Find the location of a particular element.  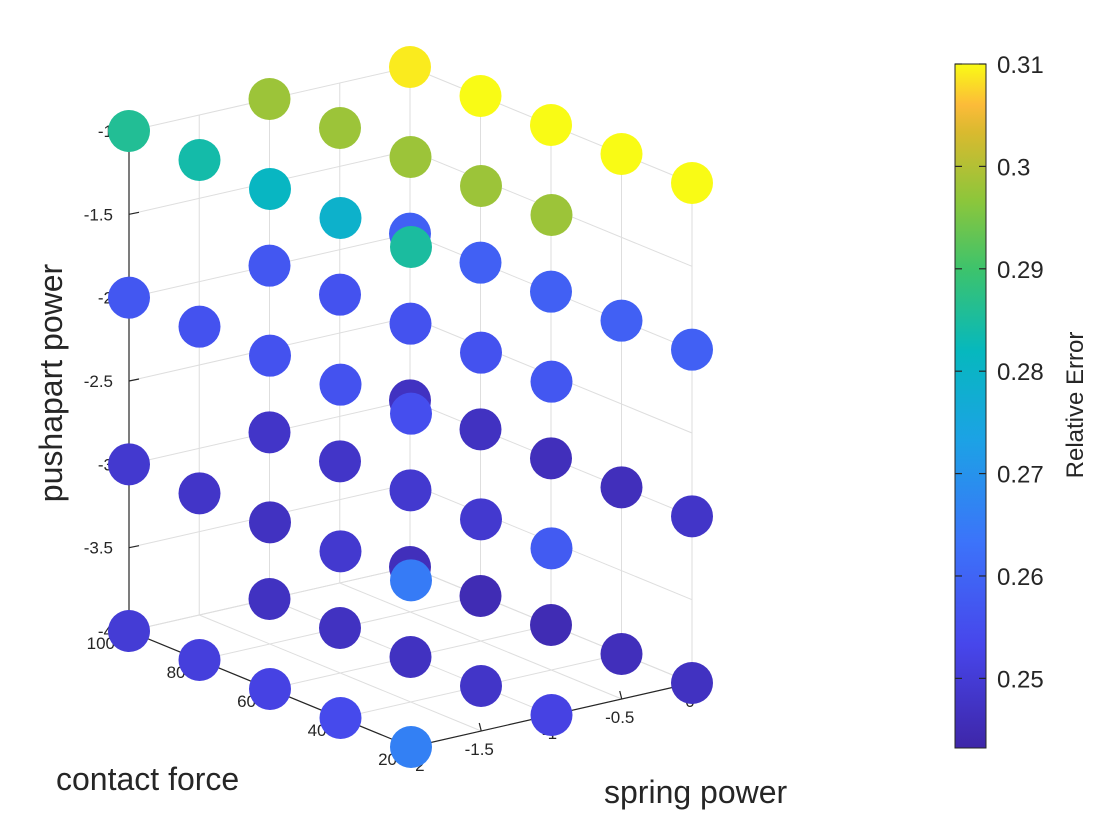

x-tick-label: -1.5 is located at coordinates (479, 749).